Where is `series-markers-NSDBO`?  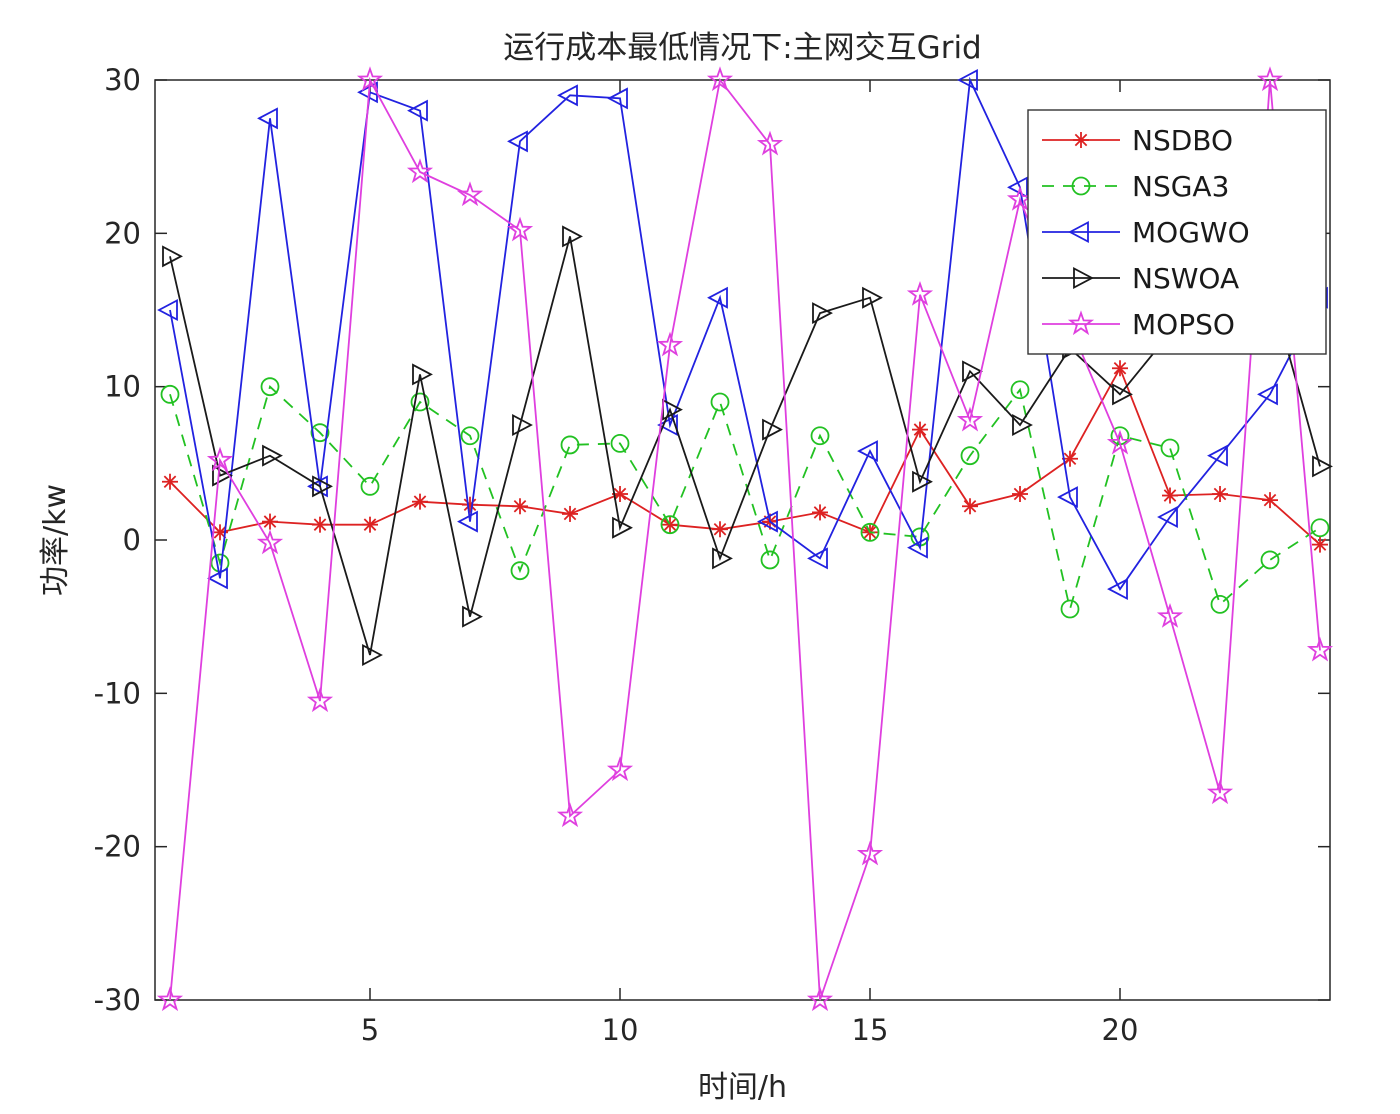 series-markers-NSDBO is located at coordinates (745, 456).